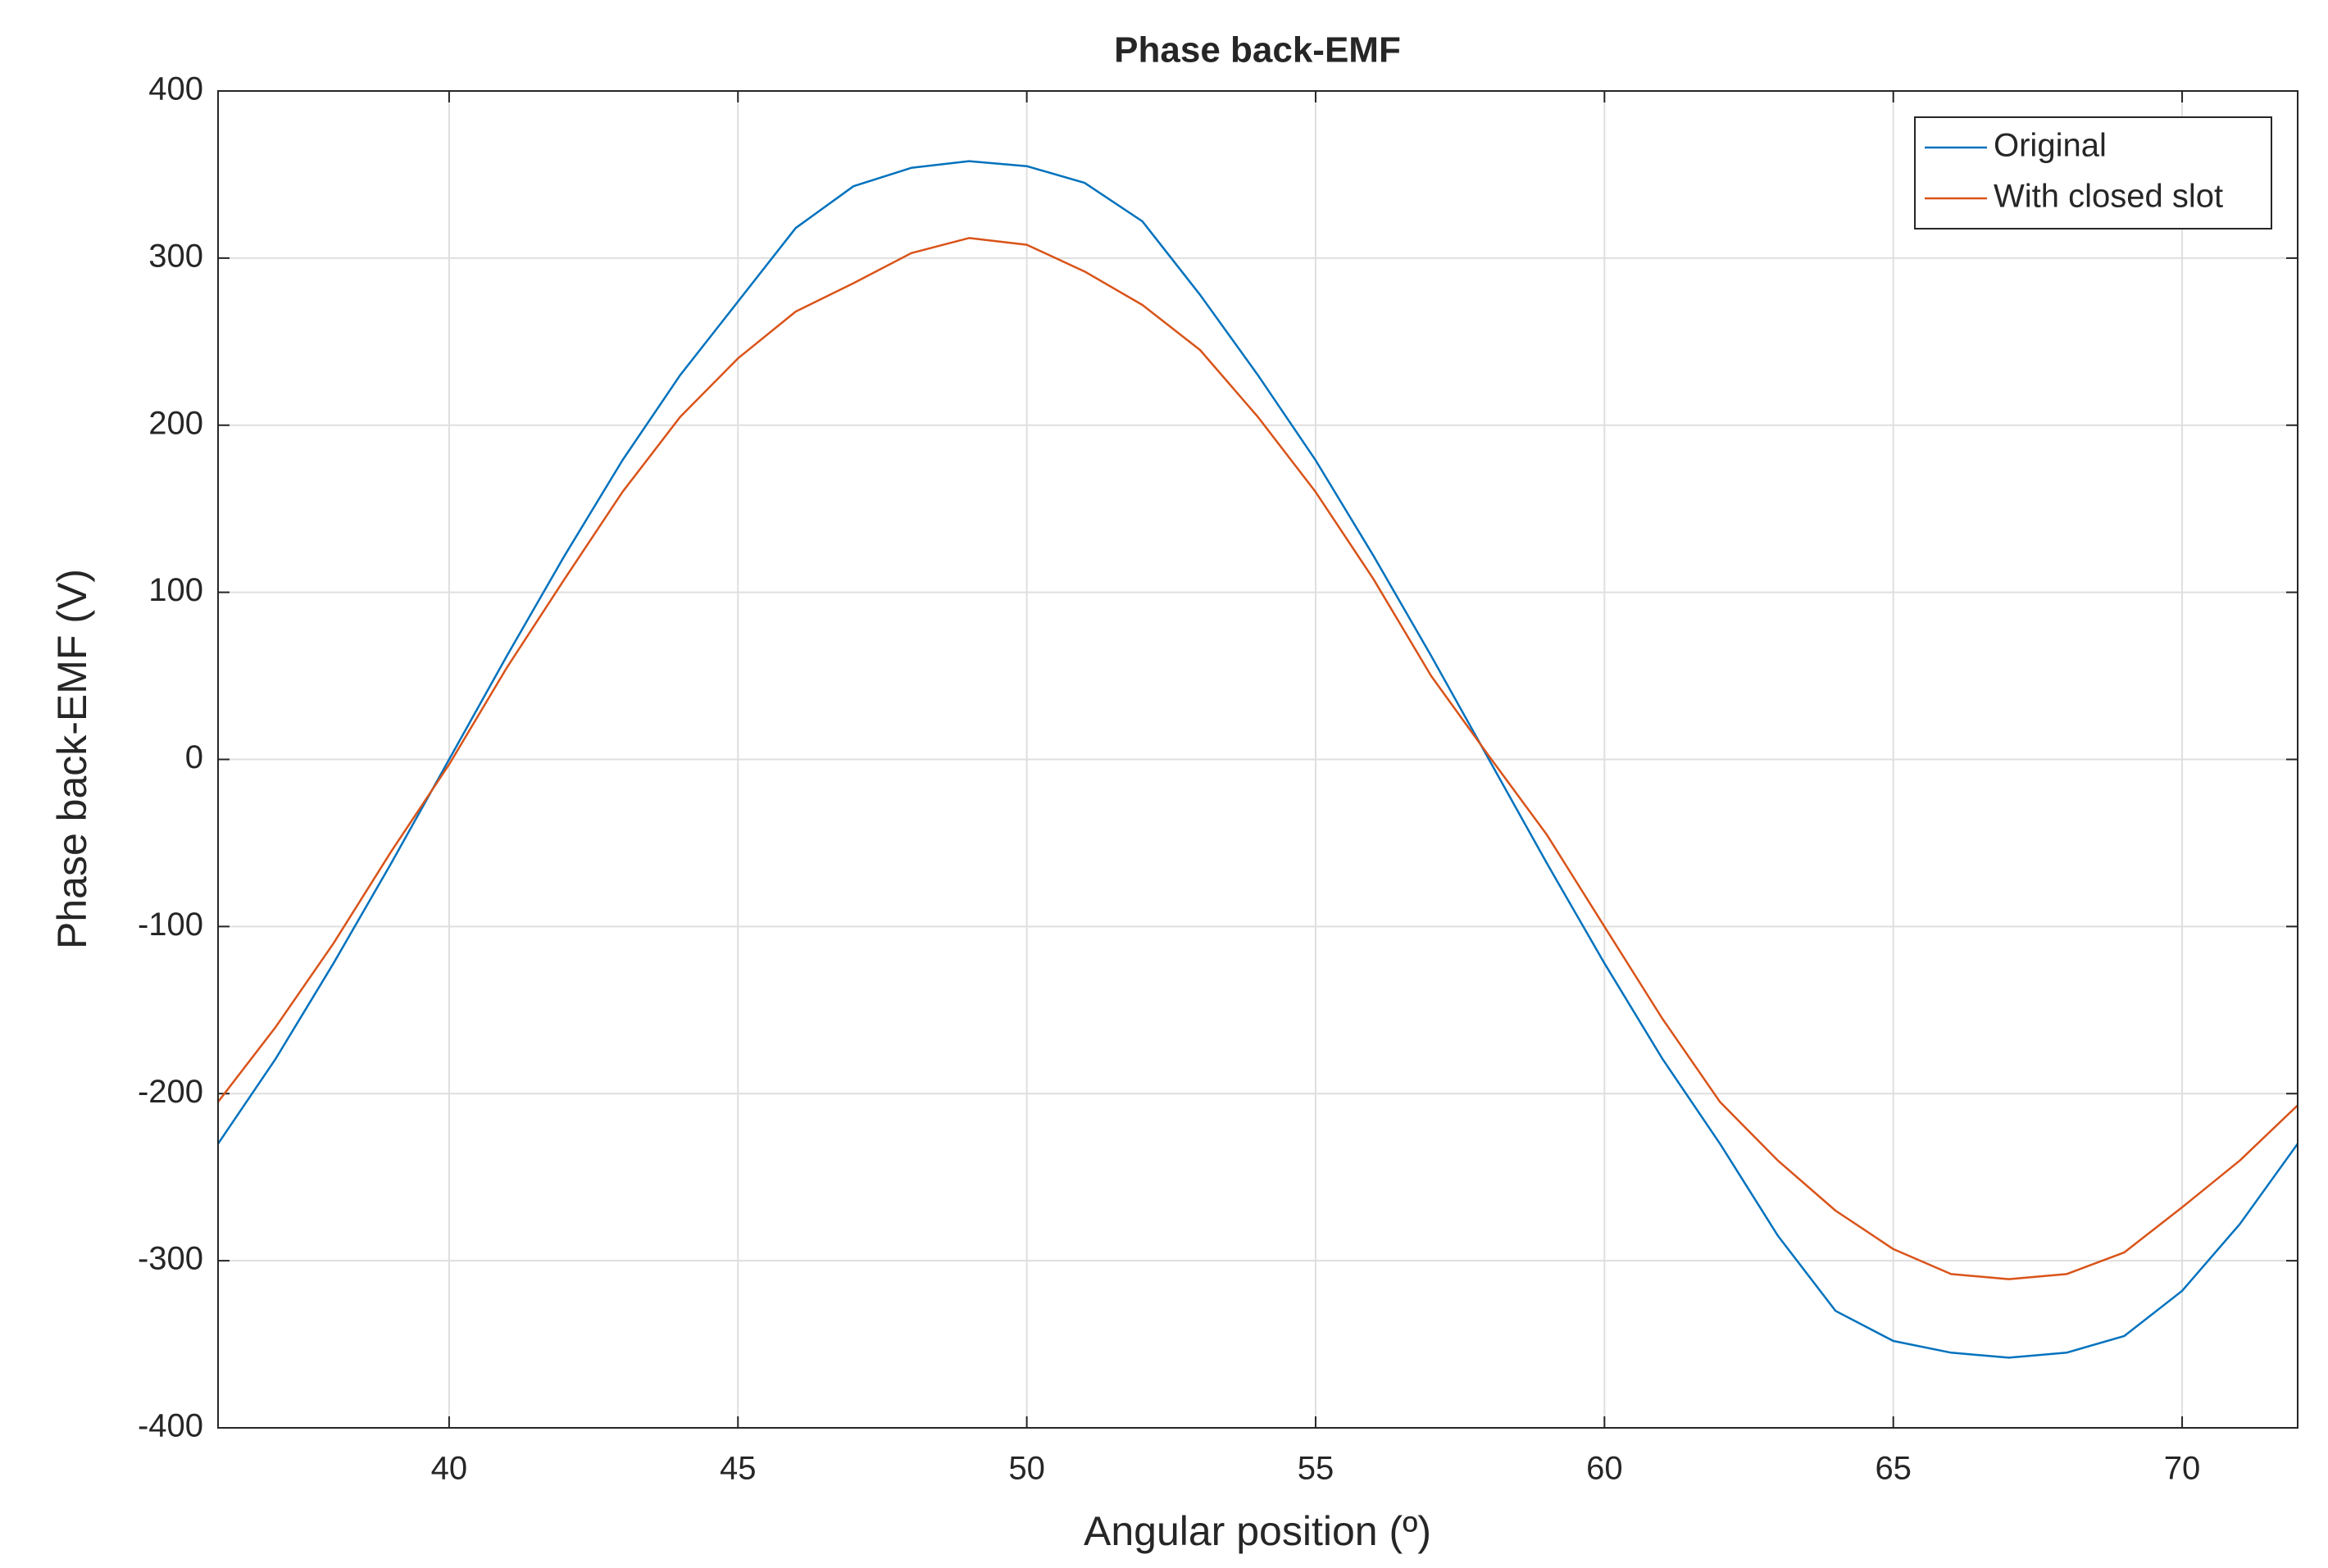 This screenshot has width=2328, height=1568. I want to click on x-tick-label: 70, so click(2183, 1469).